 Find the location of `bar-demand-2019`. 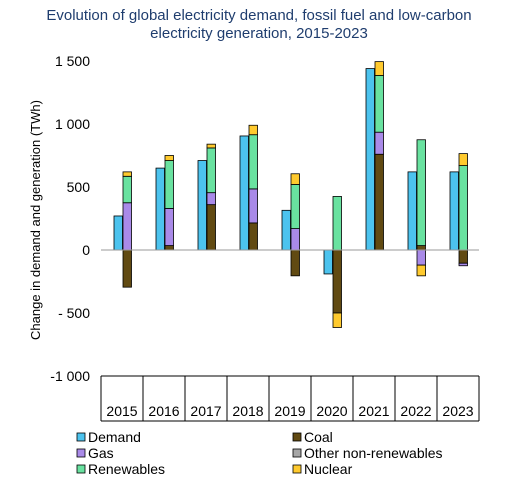

bar-demand-2019 is located at coordinates (286, 230).